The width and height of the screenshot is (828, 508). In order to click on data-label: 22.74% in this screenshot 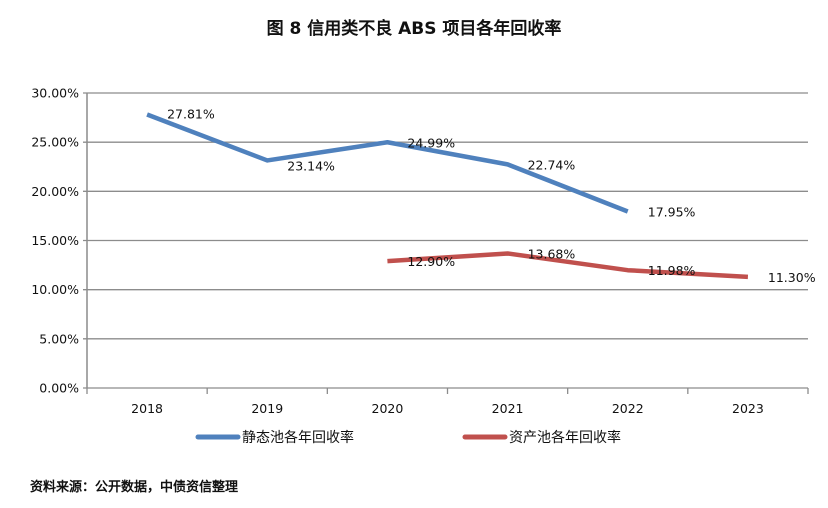, I will do `click(552, 164)`.